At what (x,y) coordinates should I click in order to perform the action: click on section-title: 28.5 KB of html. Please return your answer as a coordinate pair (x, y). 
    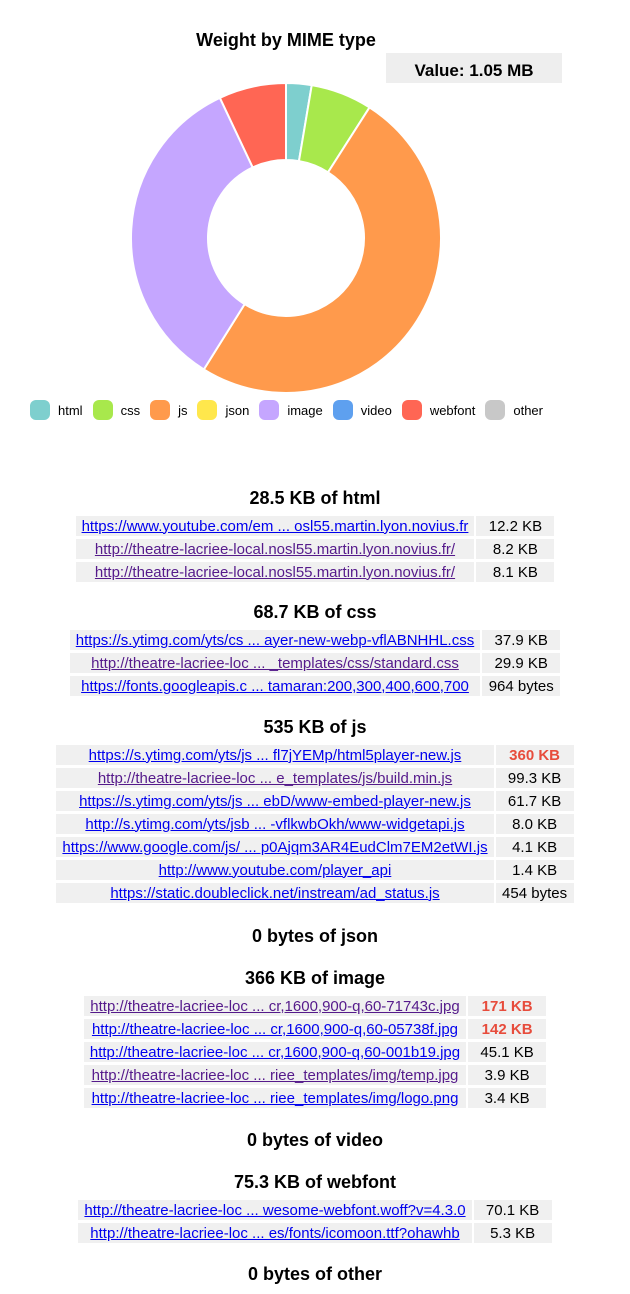
    Looking at the image, I should click on (315, 498).